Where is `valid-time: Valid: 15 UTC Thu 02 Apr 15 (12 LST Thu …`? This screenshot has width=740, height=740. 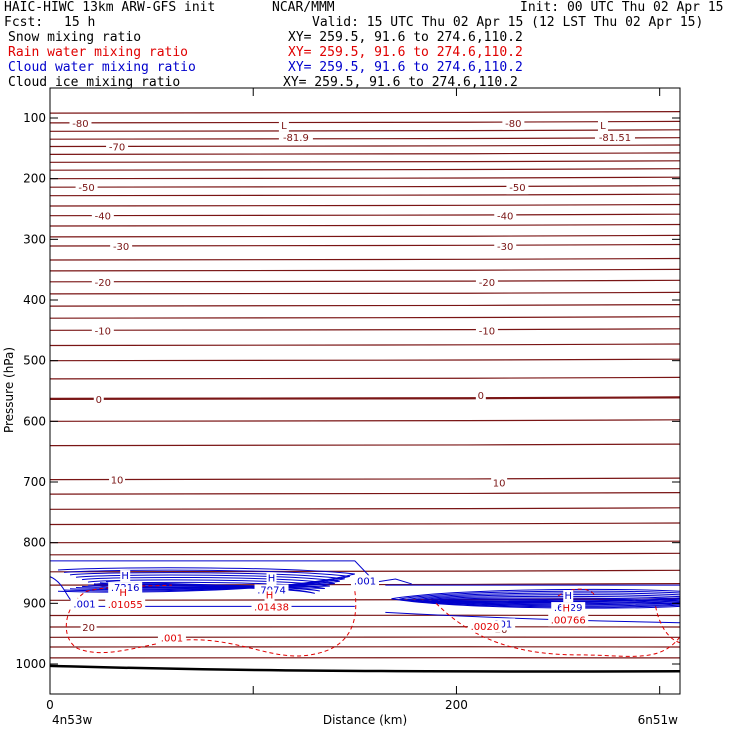 valid-time: Valid: 15 UTC Thu 02 Apr 15 (12 LST Thu … is located at coordinates (508, 22).